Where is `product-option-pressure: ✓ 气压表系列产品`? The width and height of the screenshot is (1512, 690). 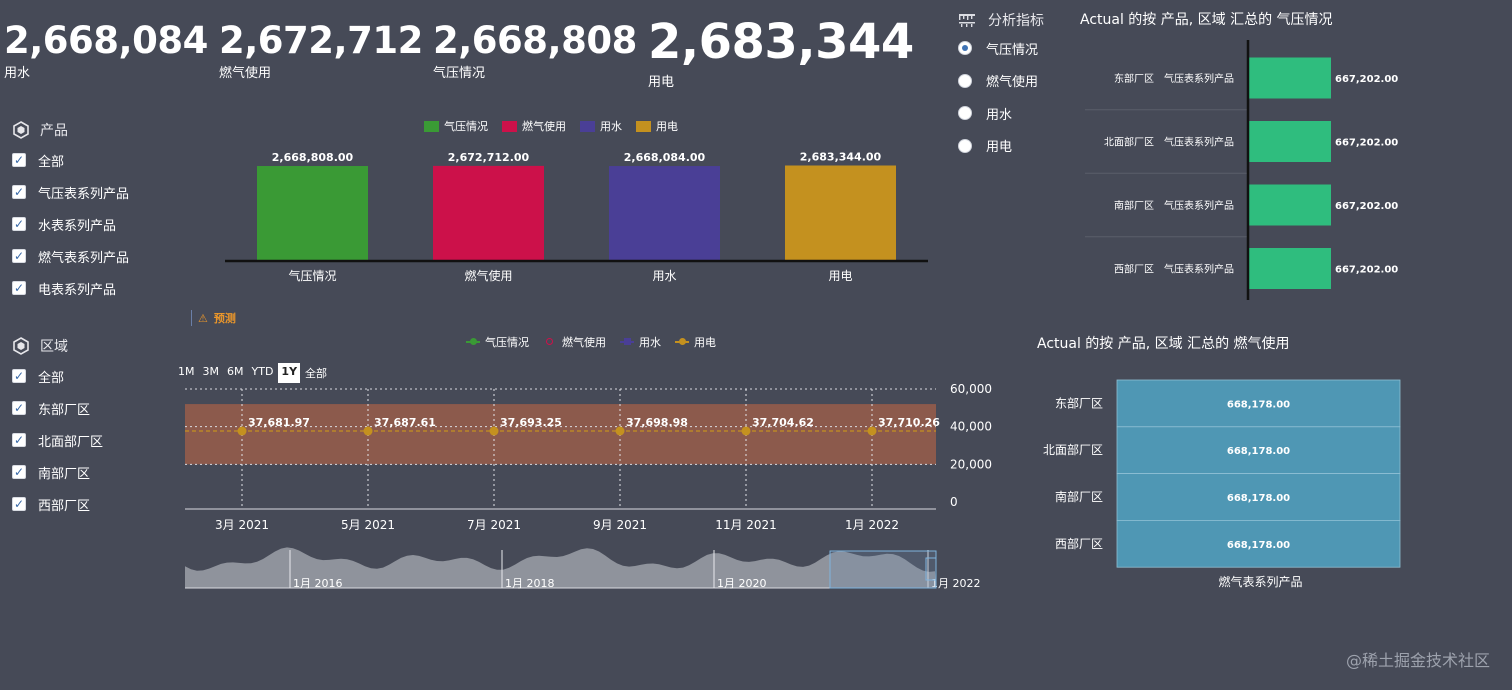
product-option-pressure: ✓ 气压表系列产品 is located at coordinates (97, 192).